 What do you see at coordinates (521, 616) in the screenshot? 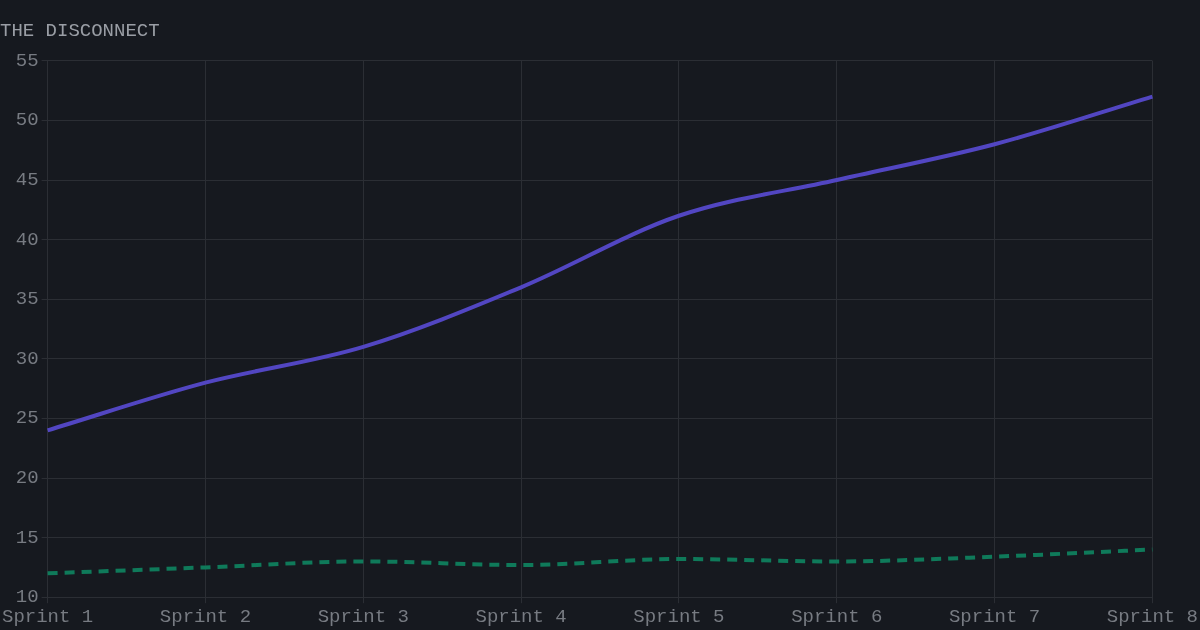
I see `x-tick-label: Sprint 4` at bounding box center [521, 616].